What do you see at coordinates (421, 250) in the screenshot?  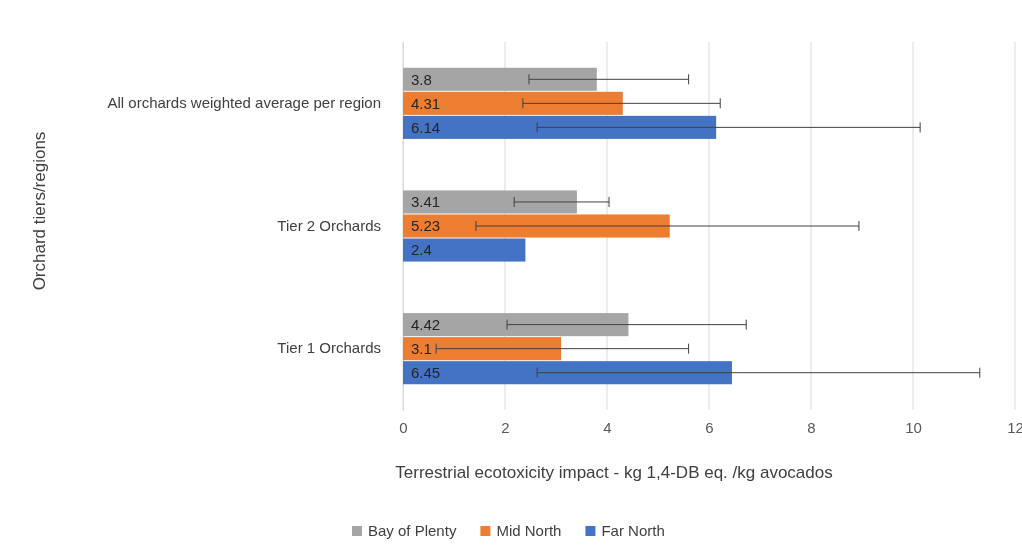 I see `data-label: 2.4` at bounding box center [421, 250].